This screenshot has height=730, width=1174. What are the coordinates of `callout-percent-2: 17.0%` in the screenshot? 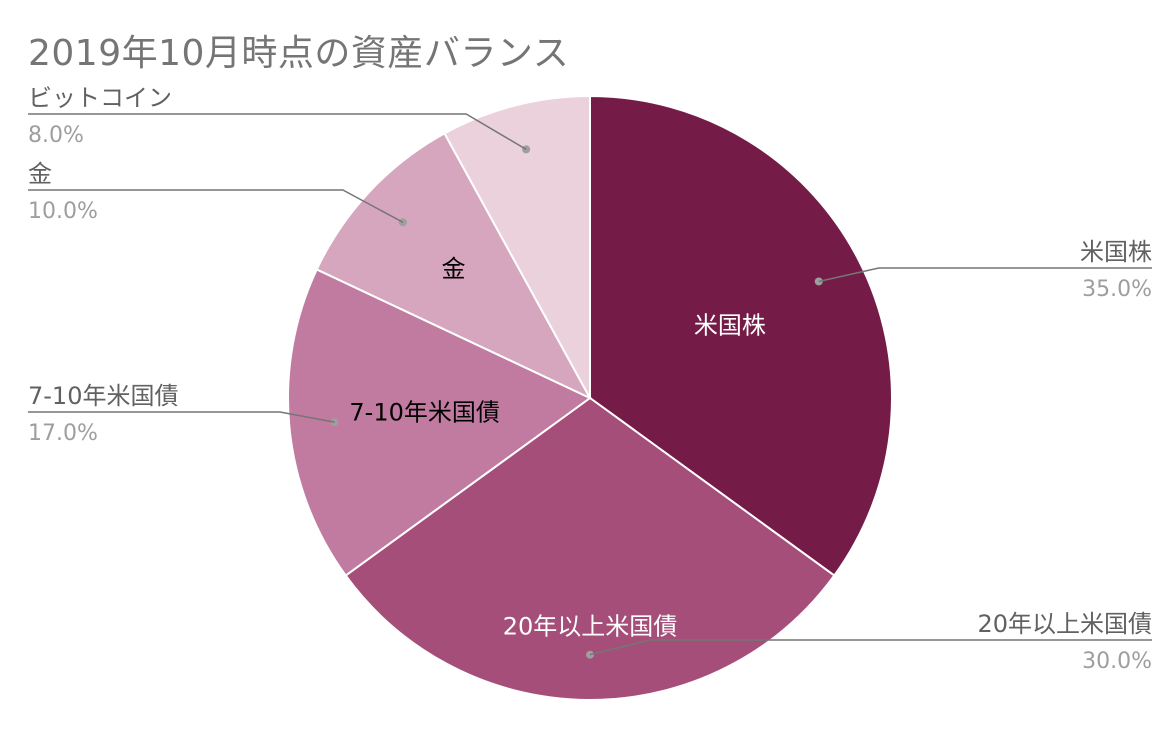 It's located at (63, 433).